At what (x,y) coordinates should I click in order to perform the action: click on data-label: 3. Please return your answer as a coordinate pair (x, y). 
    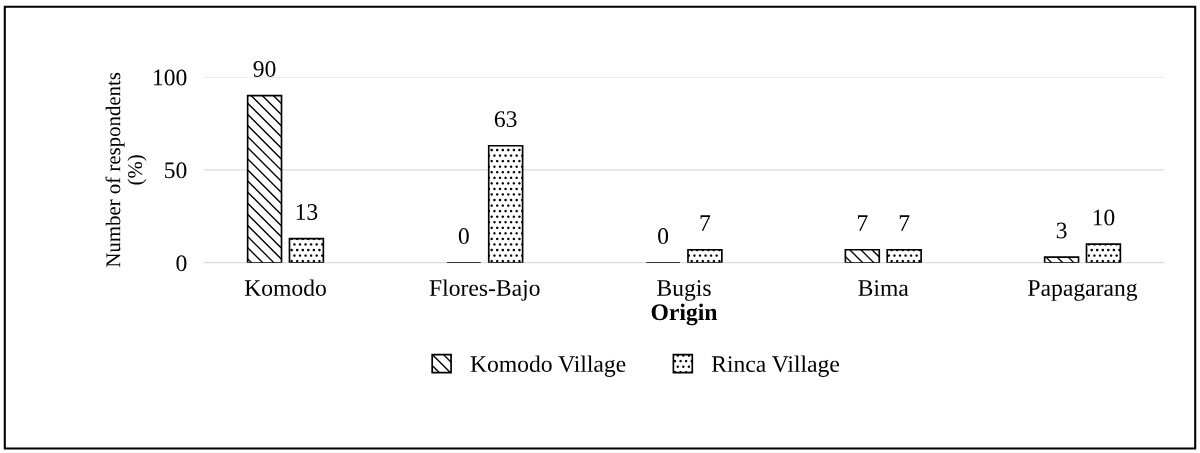
    Looking at the image, I should click on (1061, 230).